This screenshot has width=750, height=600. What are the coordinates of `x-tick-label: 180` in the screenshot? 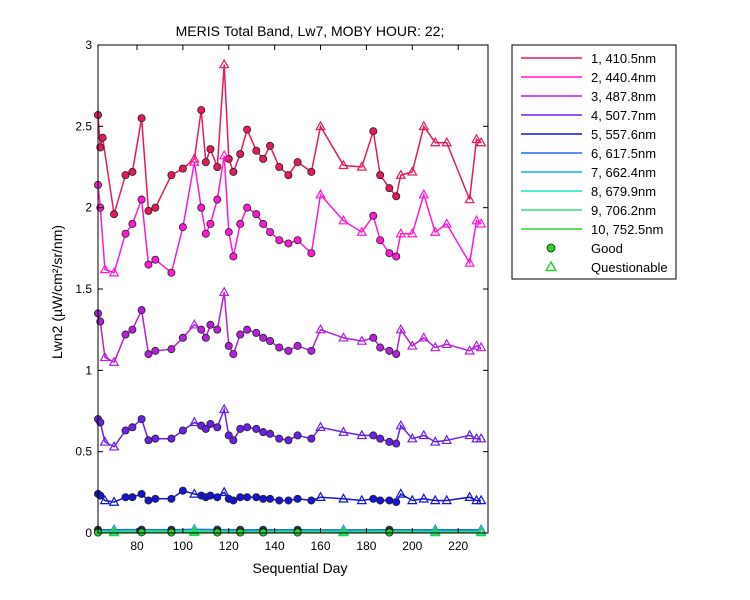 It's located at (366, 546).